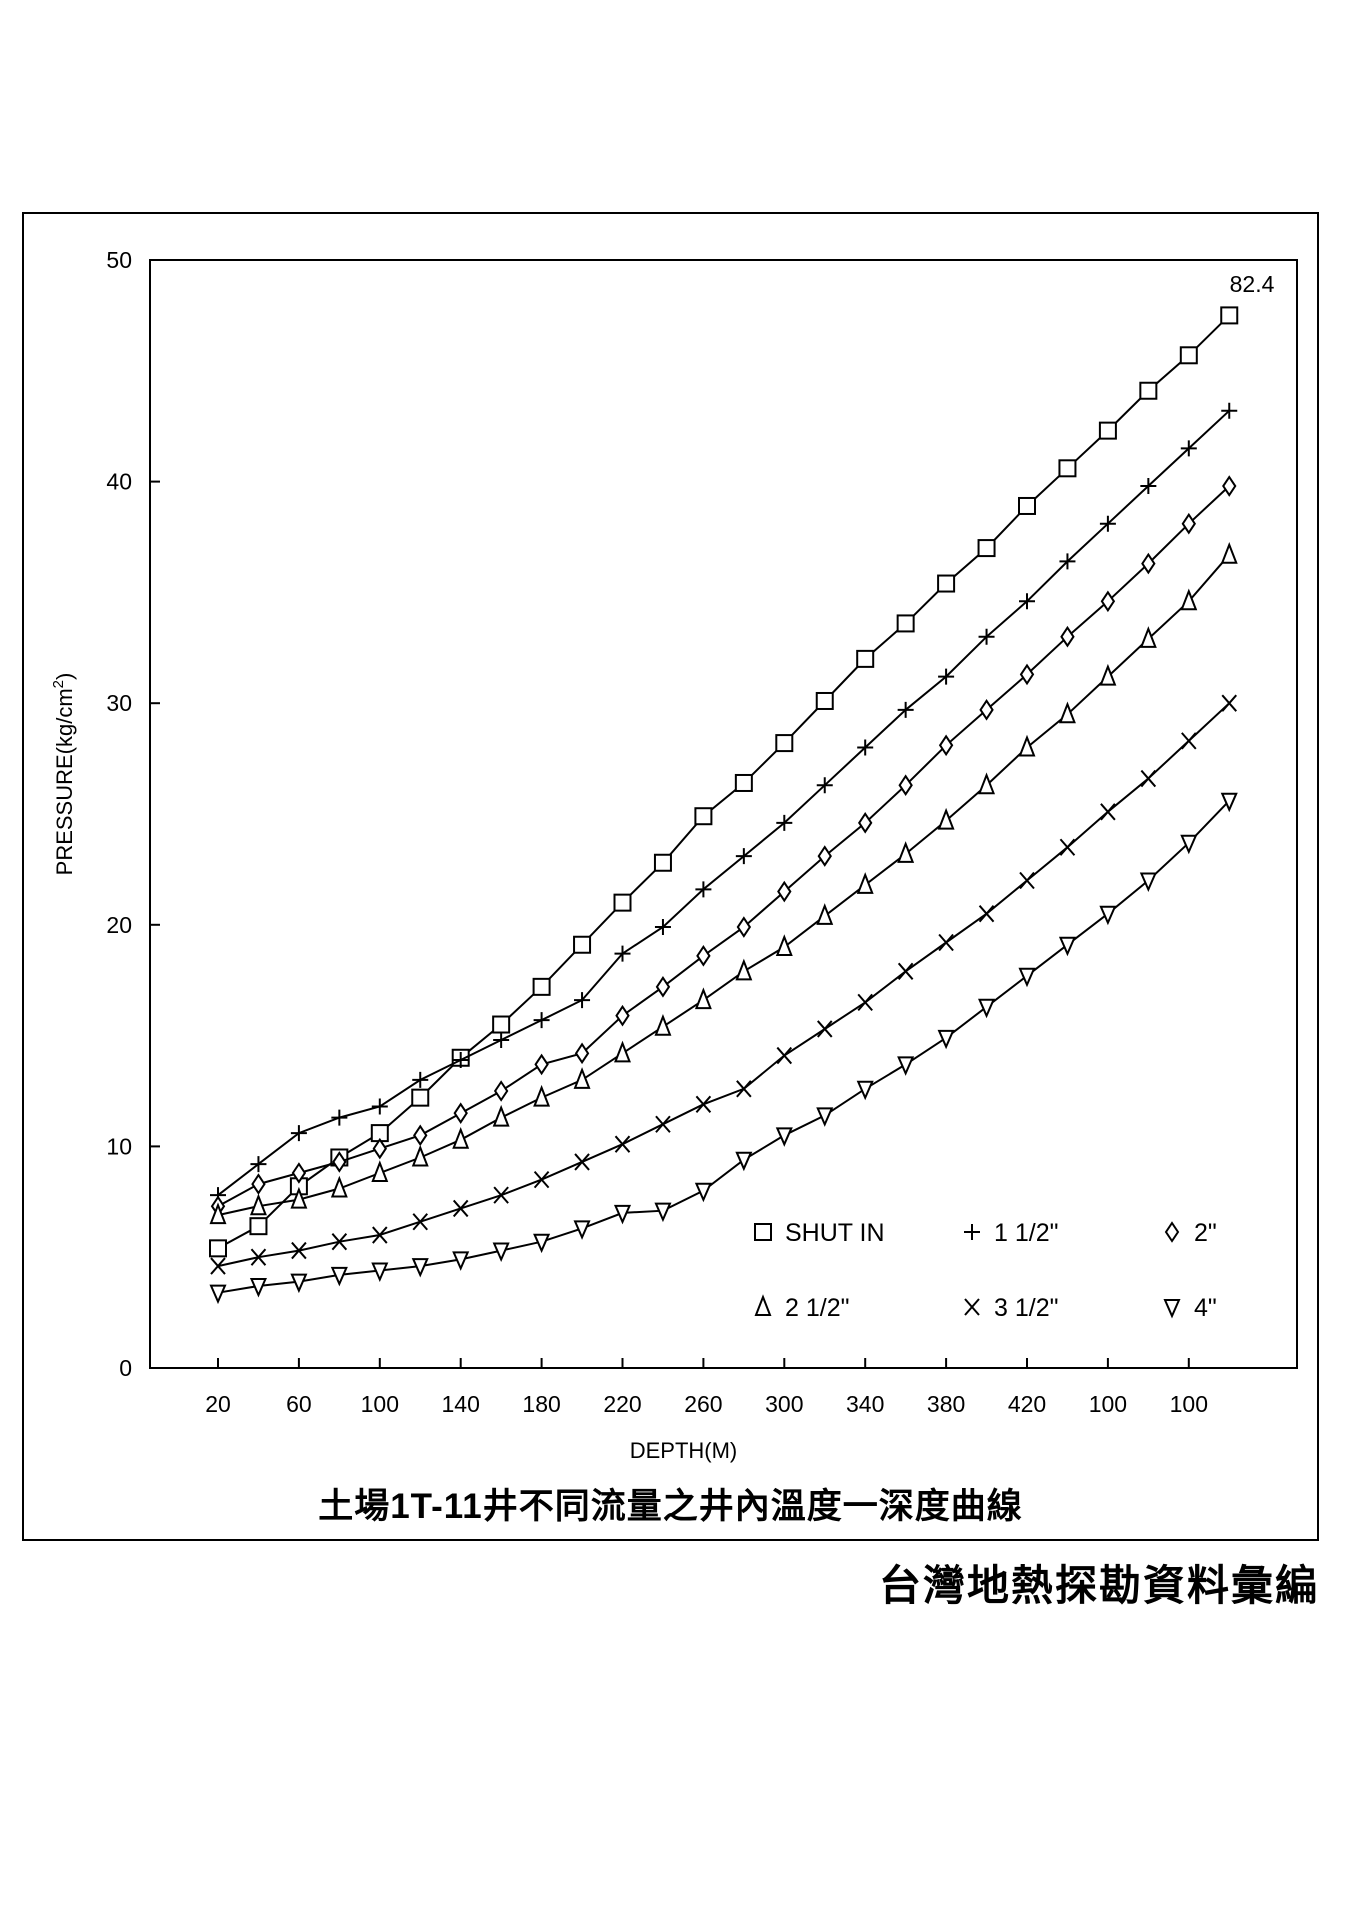 The width and height of the screenshot is (1357, 1920). What do you see at coordinates (119, 925) in the screenshot?
I see `y-tick-label: 20` at bounding box center [119, 925].